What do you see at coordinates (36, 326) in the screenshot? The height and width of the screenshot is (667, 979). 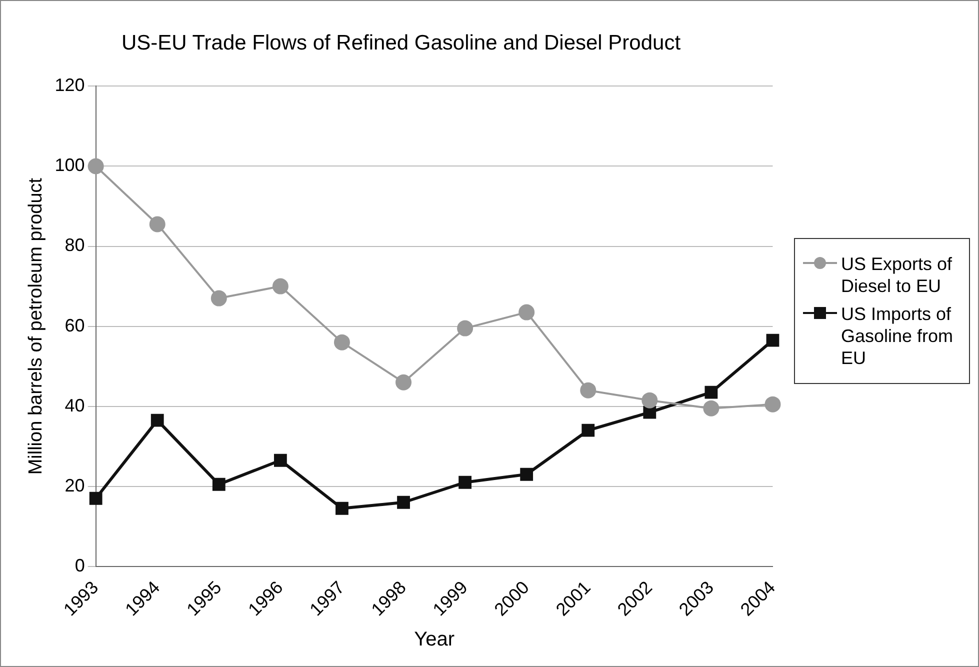 I see `y-axis-title: Million barrels of petroleum product` at bounding box center [36, 326].